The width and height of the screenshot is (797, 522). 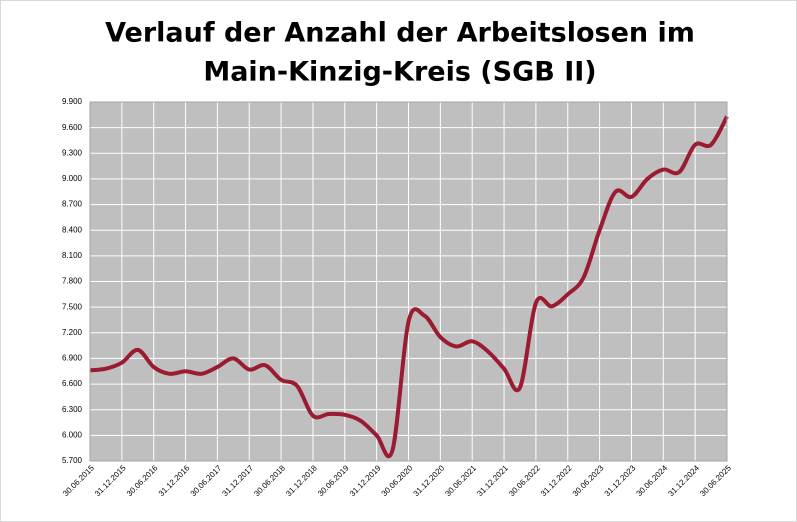 I want to click on y-tick-label: 9.900, so click(x=72, y=101).